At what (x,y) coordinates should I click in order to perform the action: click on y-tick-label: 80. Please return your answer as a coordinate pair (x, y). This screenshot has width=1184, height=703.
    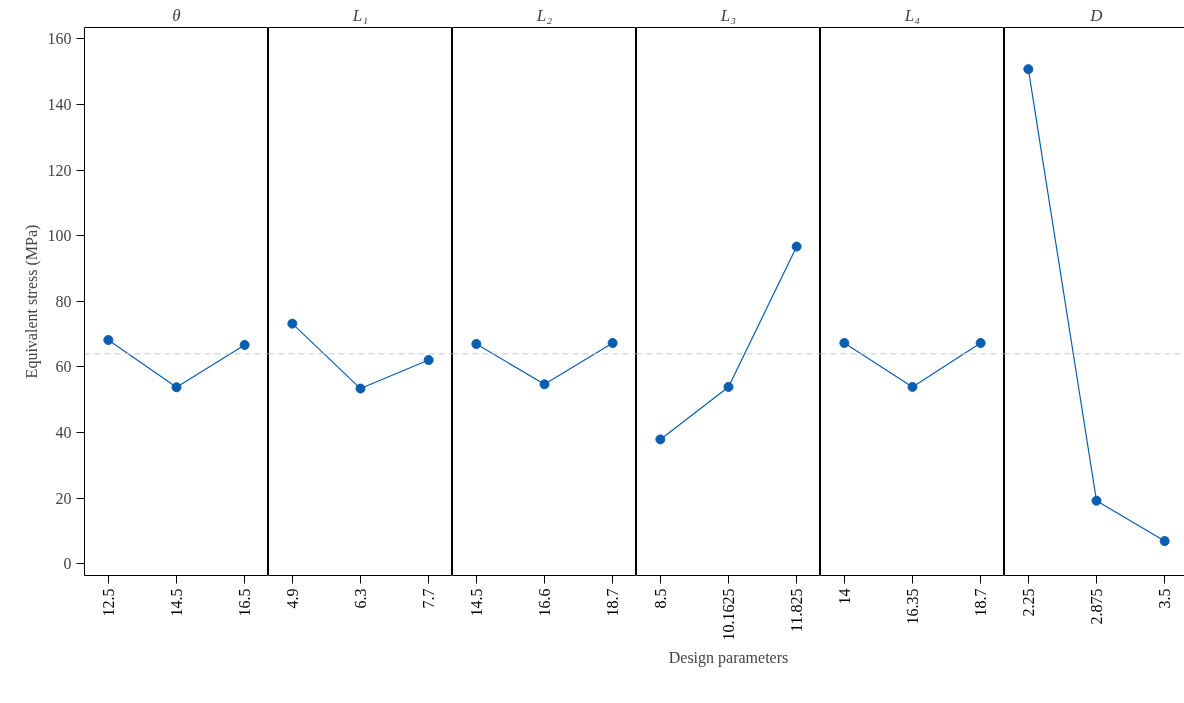
    Looking at the image, I should click on (63, 301).